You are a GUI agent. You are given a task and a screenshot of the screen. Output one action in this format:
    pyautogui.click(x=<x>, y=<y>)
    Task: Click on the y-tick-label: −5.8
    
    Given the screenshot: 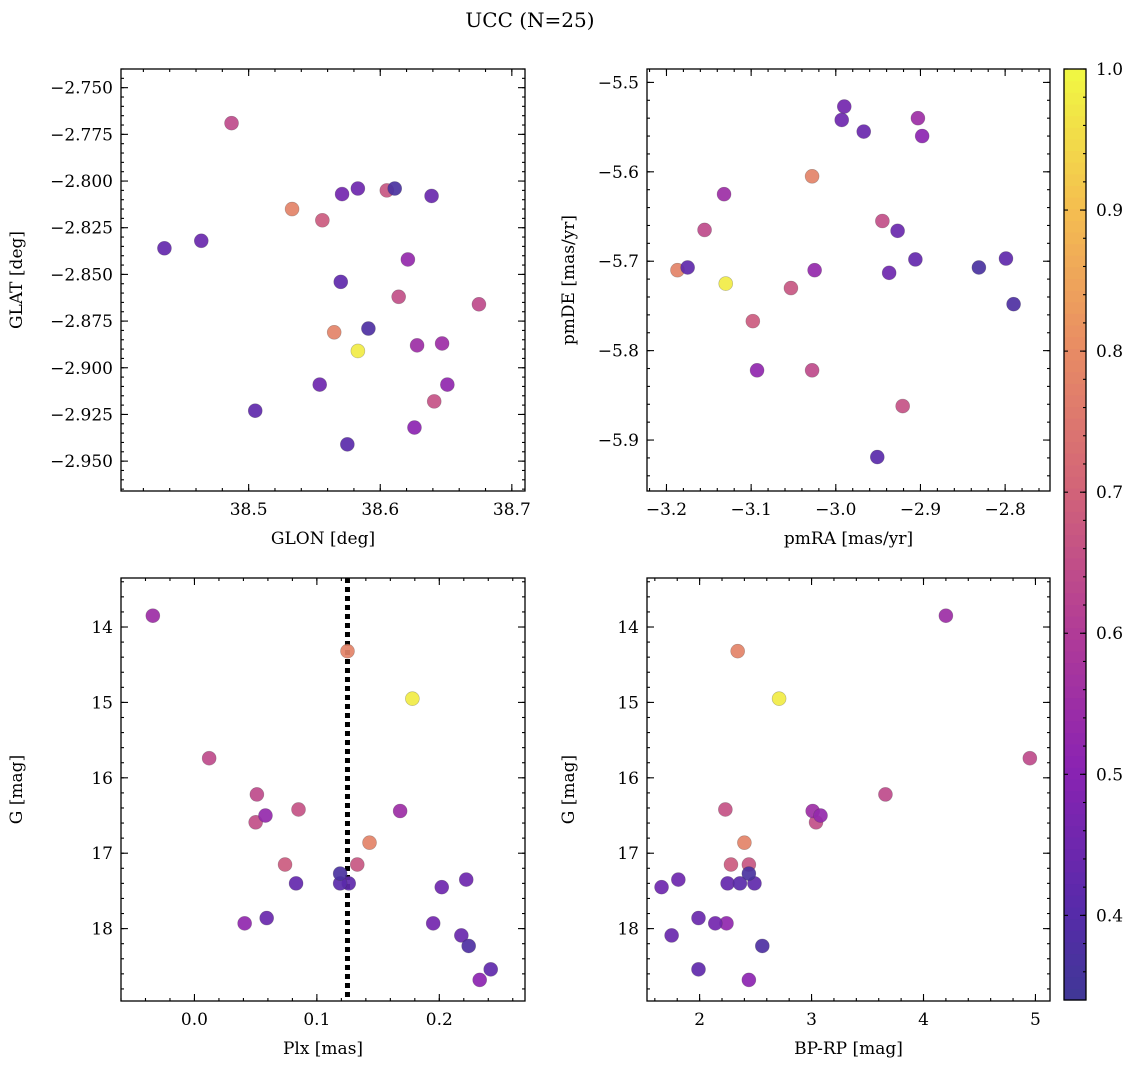 What is the action you would take?
    pyautogui.click(x=618, y=352)
    